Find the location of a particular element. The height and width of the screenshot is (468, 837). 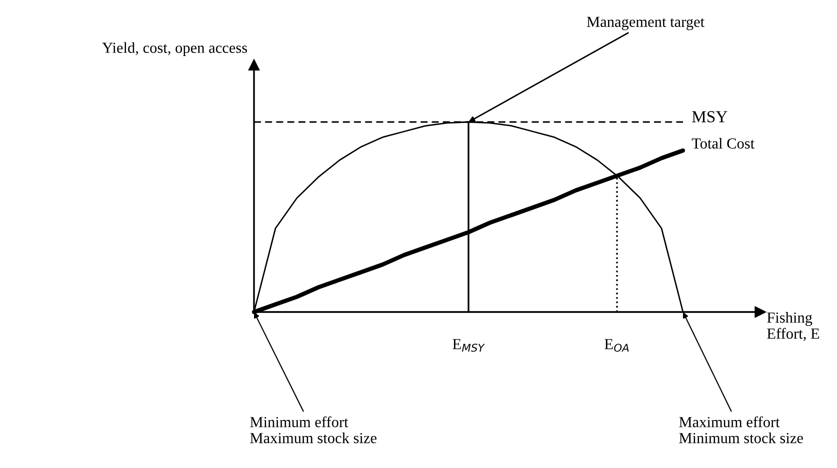

text: E$_{MSY}$ is located at coordinates (468, 345).